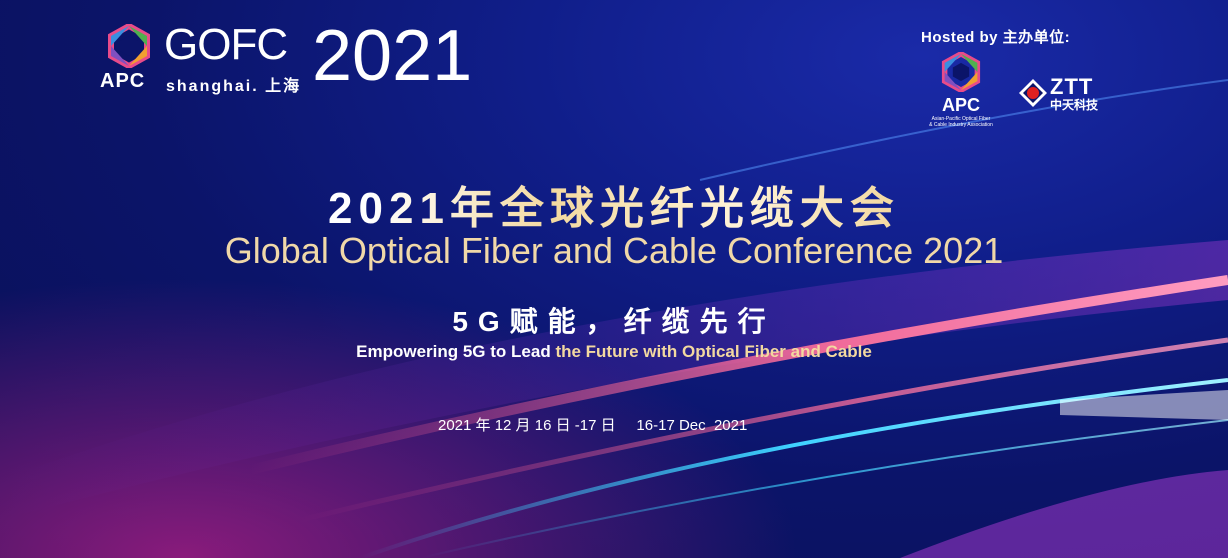  Describe the element at coordinates (713, 351) in the screenshot. I see `slogan-english-part2: the Future with Optical Fiber and Cable` at that location.